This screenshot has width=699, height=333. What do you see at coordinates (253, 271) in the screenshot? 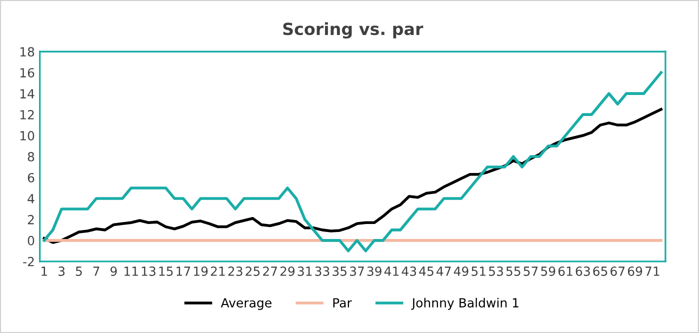
I see `x-tick-label: 25` at bounding box center [253, 271].